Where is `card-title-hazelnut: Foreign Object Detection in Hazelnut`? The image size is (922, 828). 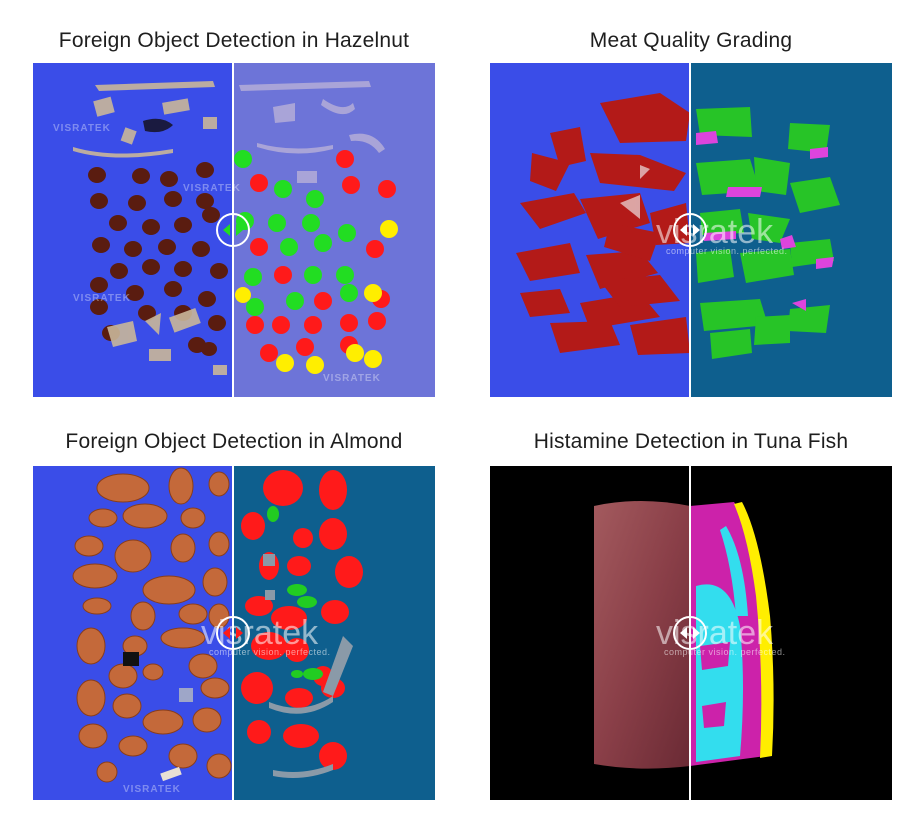
card-title-hazelnut: Foreign Object Detection in Hazelnut is located at coordinates (234, 40).